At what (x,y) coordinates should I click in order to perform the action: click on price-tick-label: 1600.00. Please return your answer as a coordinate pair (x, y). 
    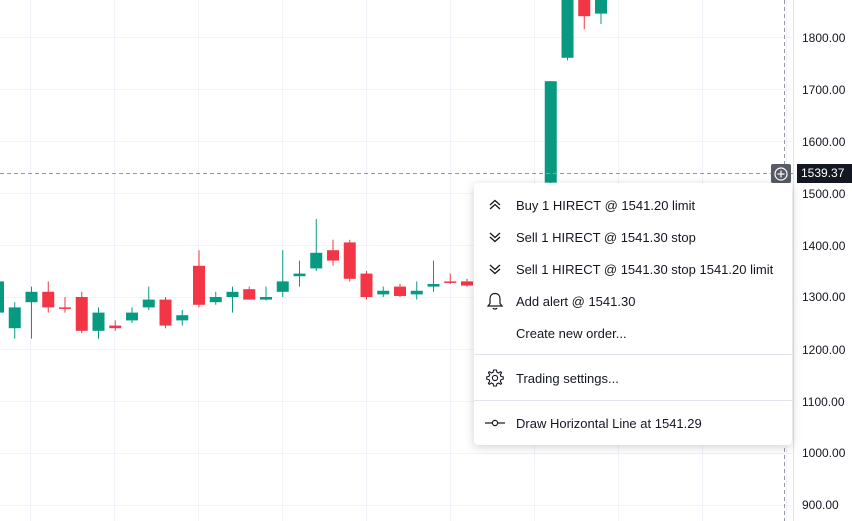
    Looking at the image, I should click on (824, 142).